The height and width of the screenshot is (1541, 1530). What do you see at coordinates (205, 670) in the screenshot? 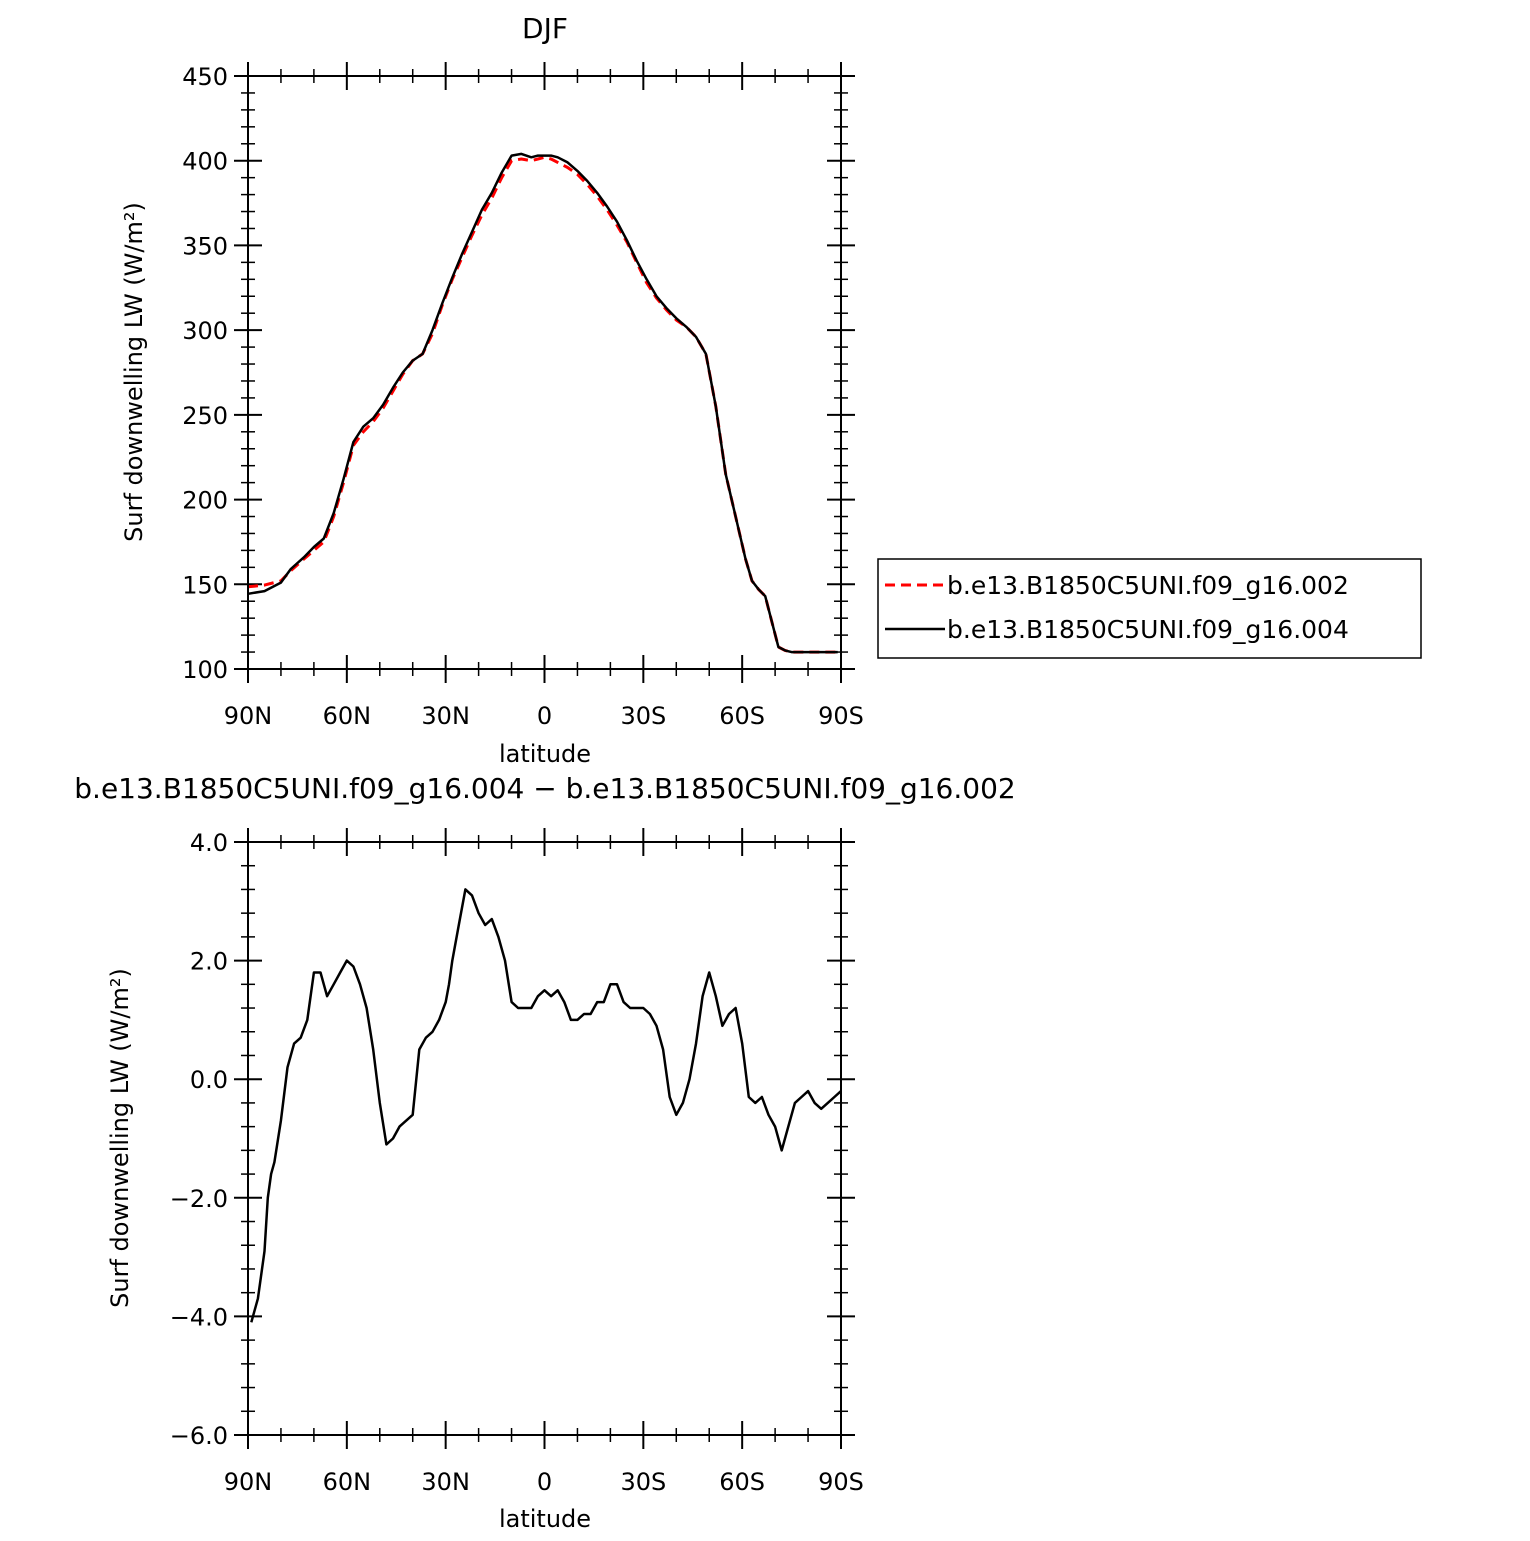
I see `top-y-tick-label: 100` at bounding box center [205, 670].